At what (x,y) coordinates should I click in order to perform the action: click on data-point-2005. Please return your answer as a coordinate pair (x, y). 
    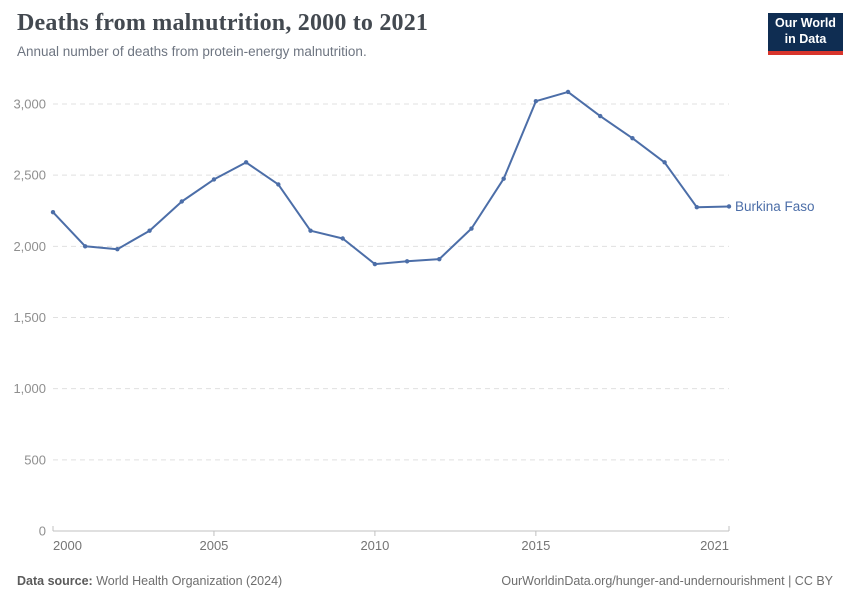
    Looking at the image, I should click on (214, 179).